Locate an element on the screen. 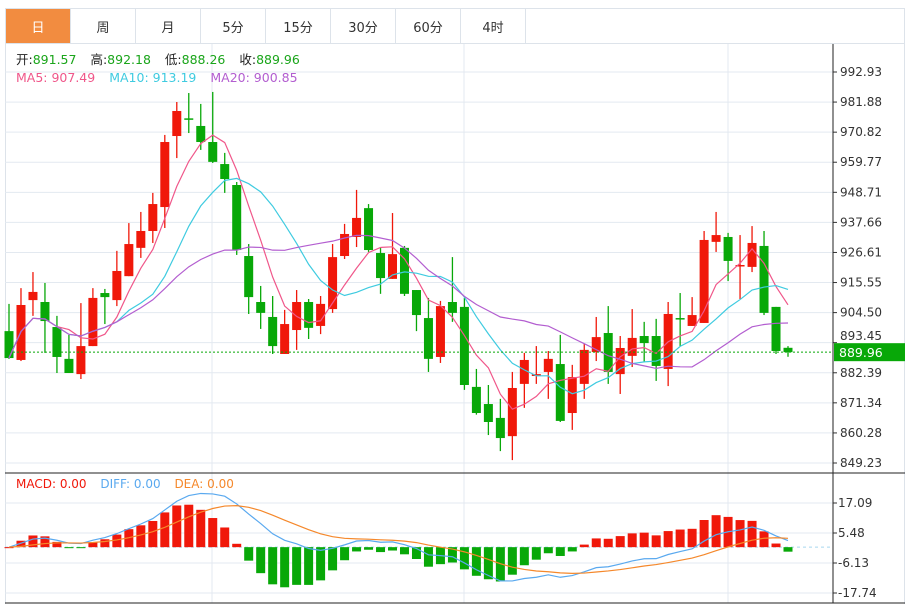  price-tick-label: 959.77 is located at coordinates (861, 162).